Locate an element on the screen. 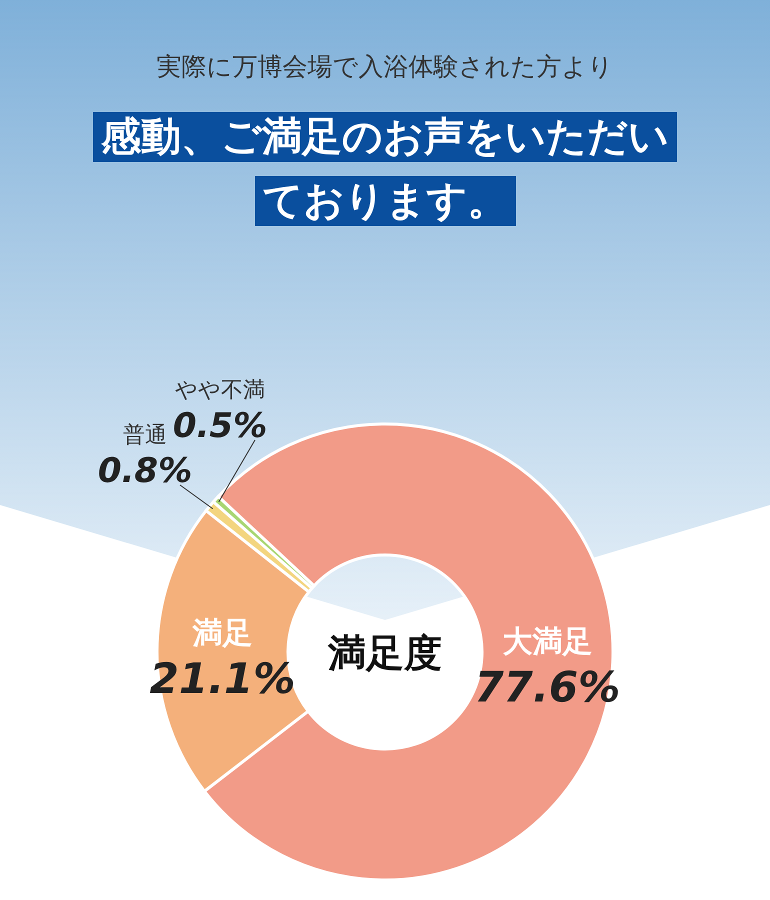 This screenshot has width=770, height=900. slice-label: やや不満 is located at coordinates (220, 390).